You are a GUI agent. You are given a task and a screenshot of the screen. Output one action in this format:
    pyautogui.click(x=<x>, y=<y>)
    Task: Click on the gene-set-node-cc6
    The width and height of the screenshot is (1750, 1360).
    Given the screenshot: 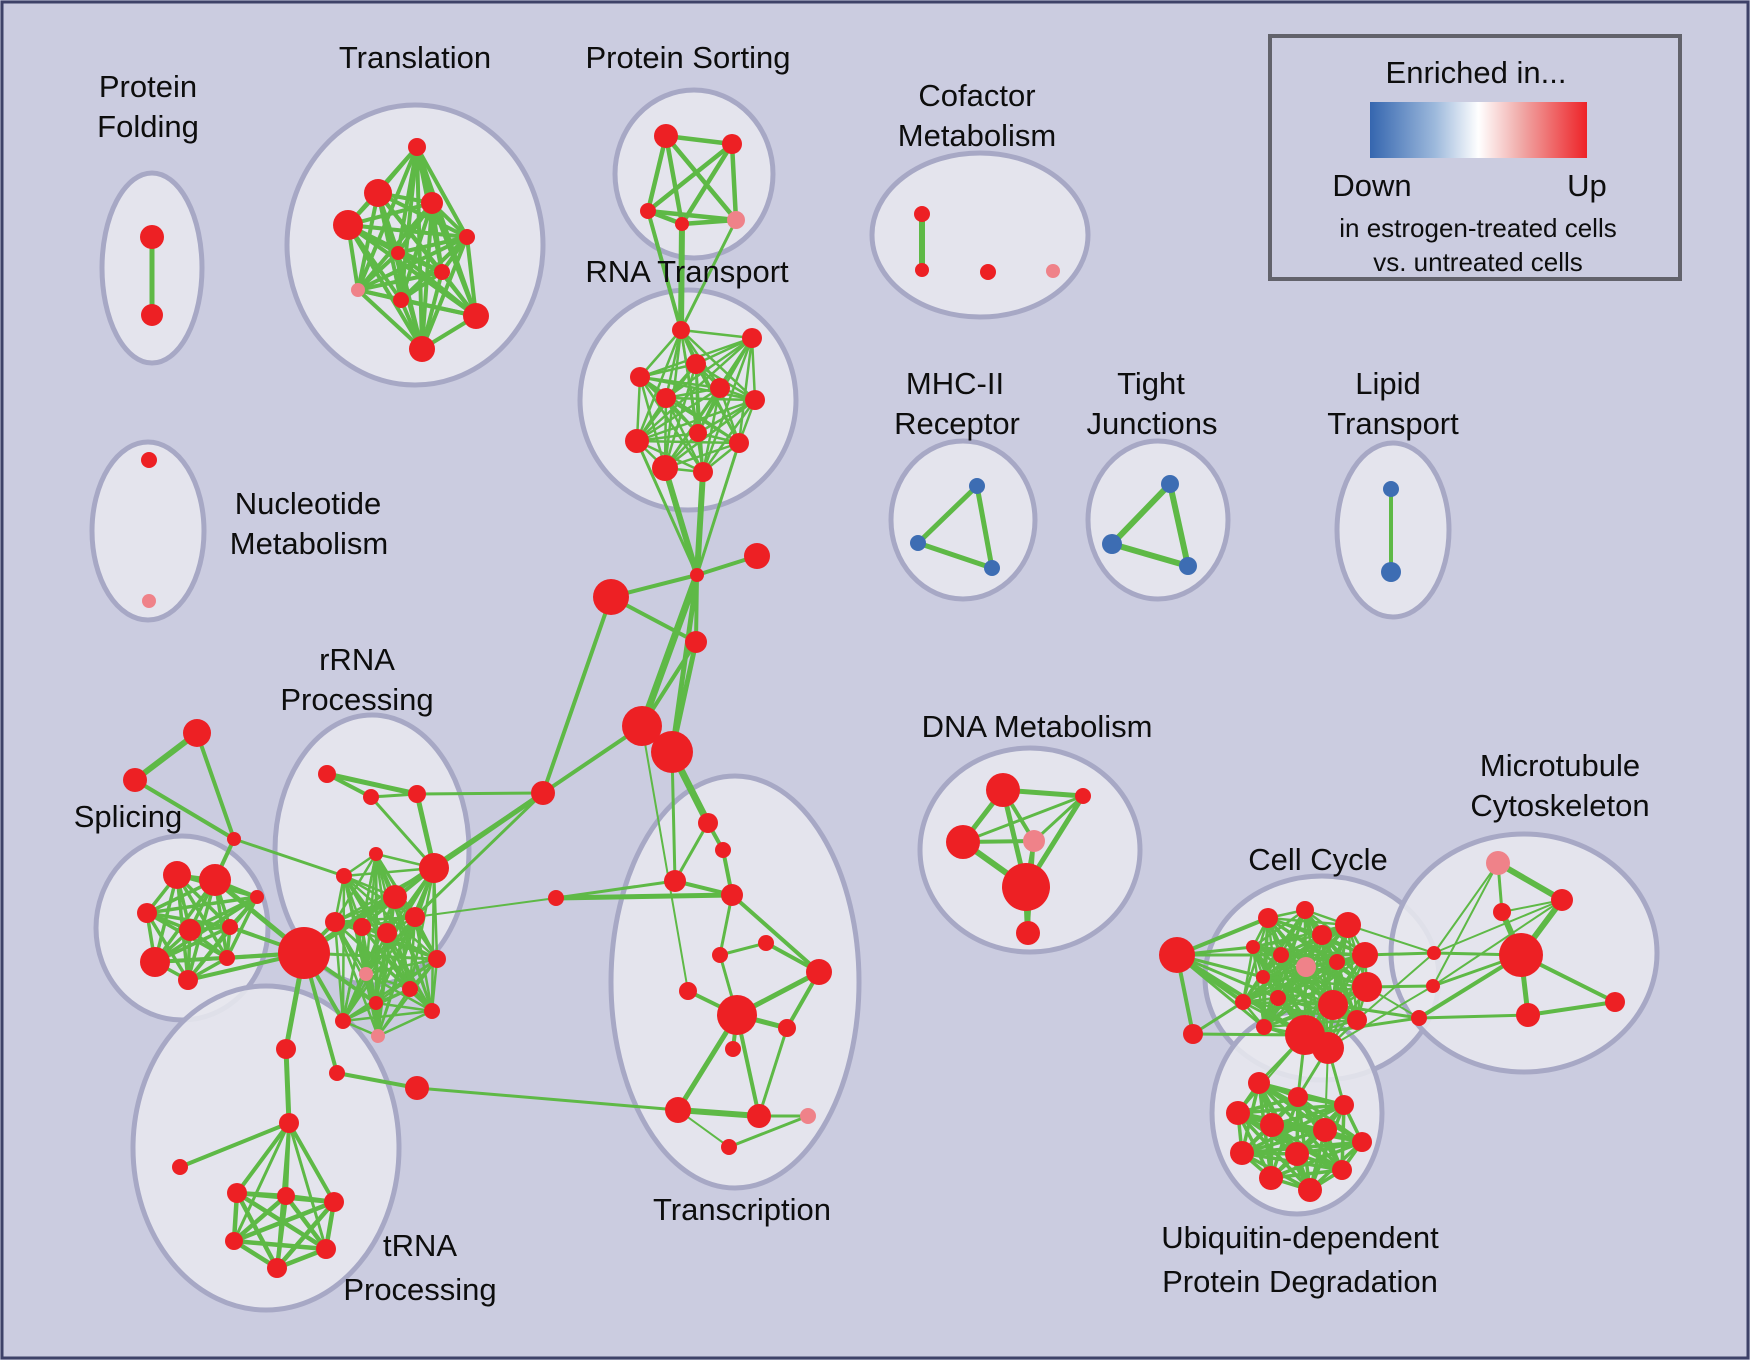 What is the action you would take?
    pyautogui.click(x=1253, y=947)
    